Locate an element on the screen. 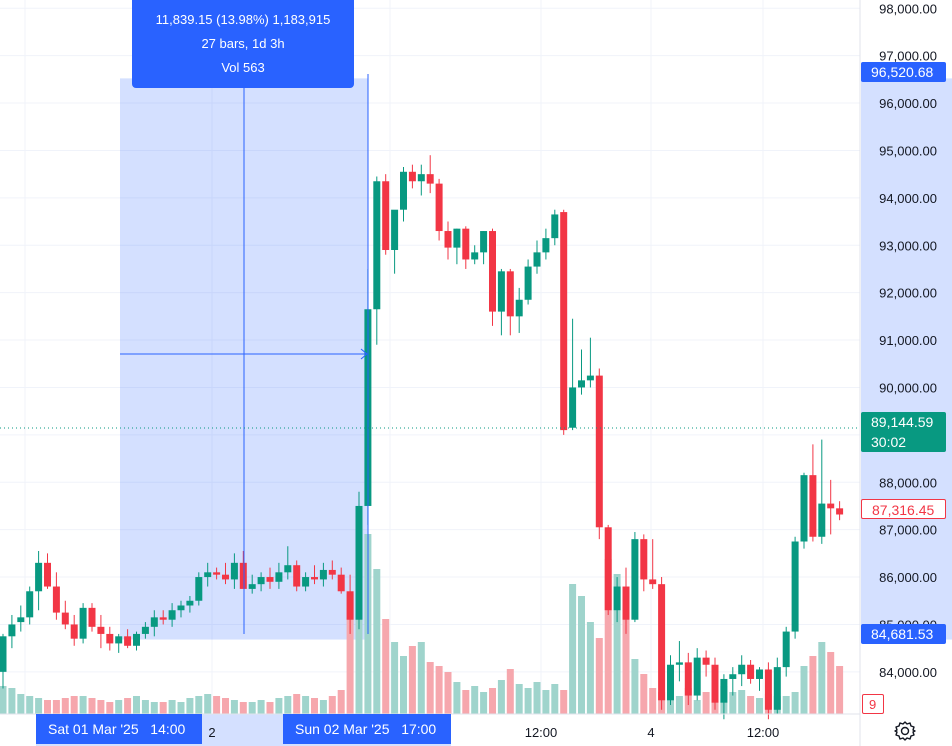 The width and height of the screenshot is (952, 746). price-tick-label: 87,000.00 is located at coordinates (908, 530).